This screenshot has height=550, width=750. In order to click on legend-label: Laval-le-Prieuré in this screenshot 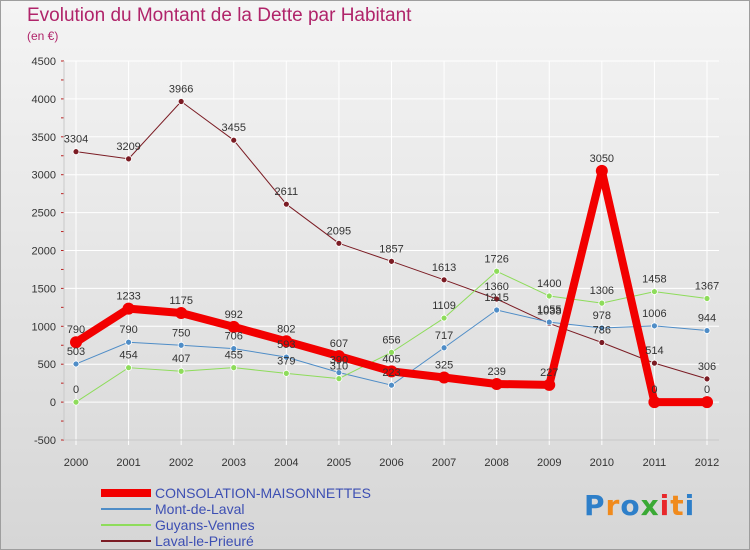, I will do `click(204, 541)`.